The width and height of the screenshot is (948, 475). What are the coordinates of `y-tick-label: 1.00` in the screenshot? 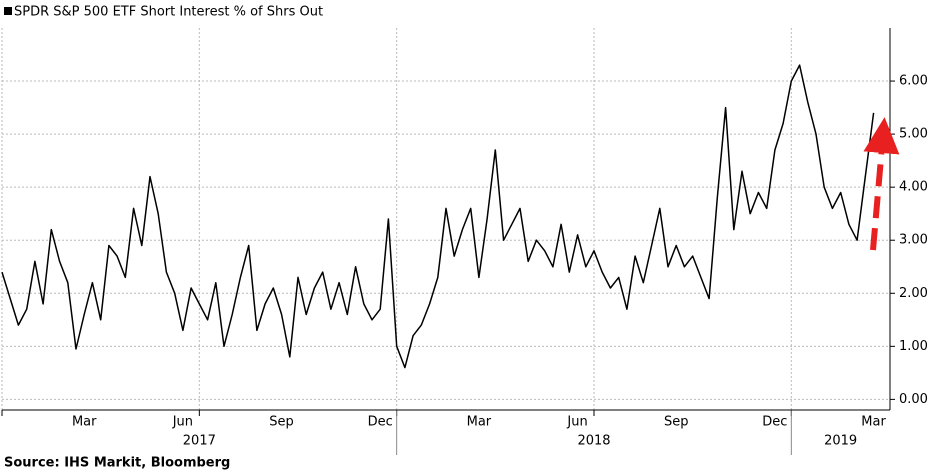 It's located at (913, 346).